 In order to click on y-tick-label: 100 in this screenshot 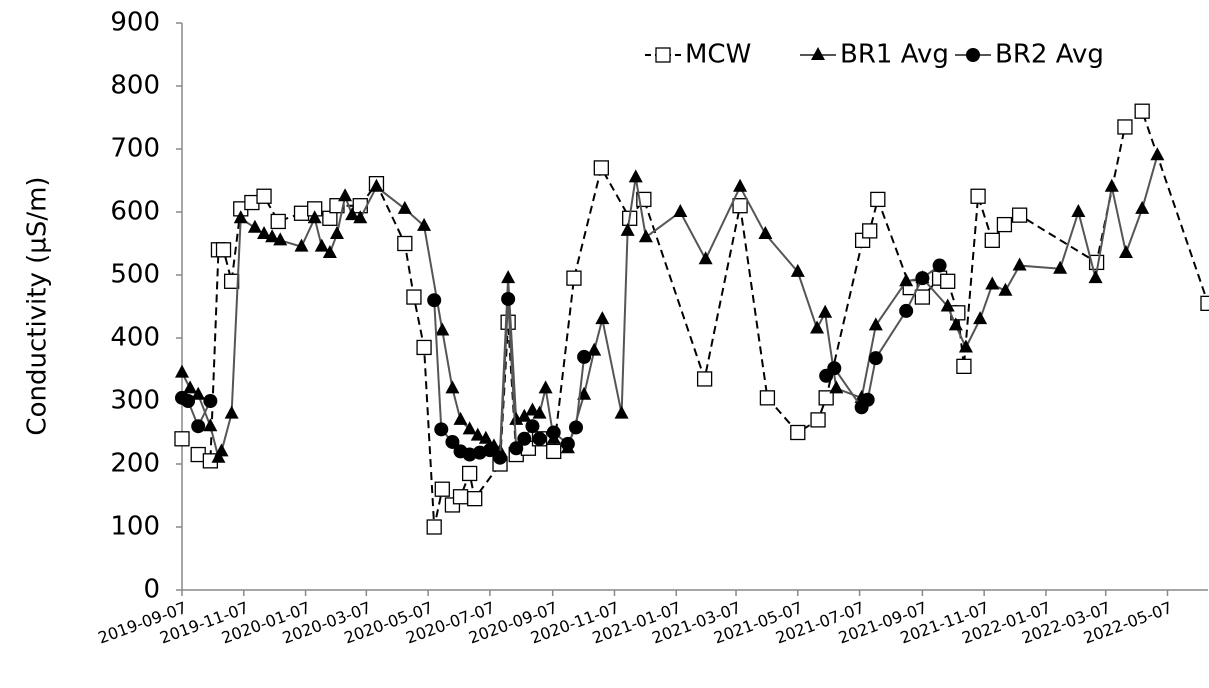, I will do `click(135, 527)`.